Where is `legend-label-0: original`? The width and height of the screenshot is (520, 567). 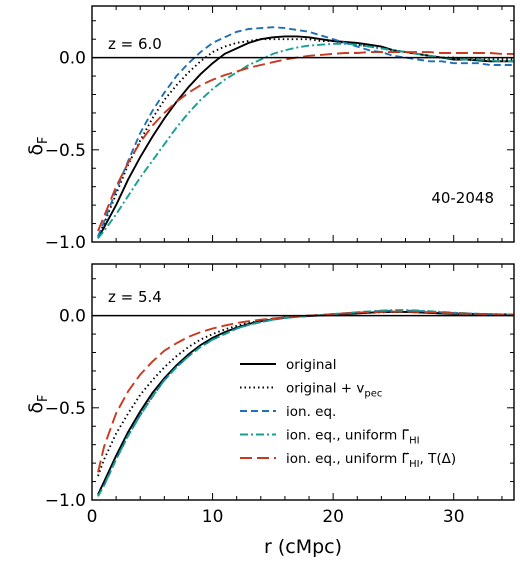 legend-label-0: original is located at coordinates (311, 365).